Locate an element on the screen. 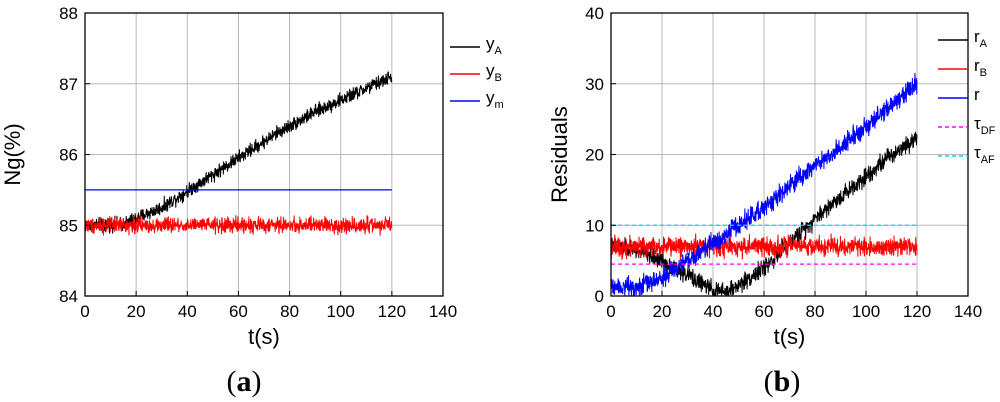 The image size is (1000, 402). legend-entry: ym is located at coordinates (495, 99).